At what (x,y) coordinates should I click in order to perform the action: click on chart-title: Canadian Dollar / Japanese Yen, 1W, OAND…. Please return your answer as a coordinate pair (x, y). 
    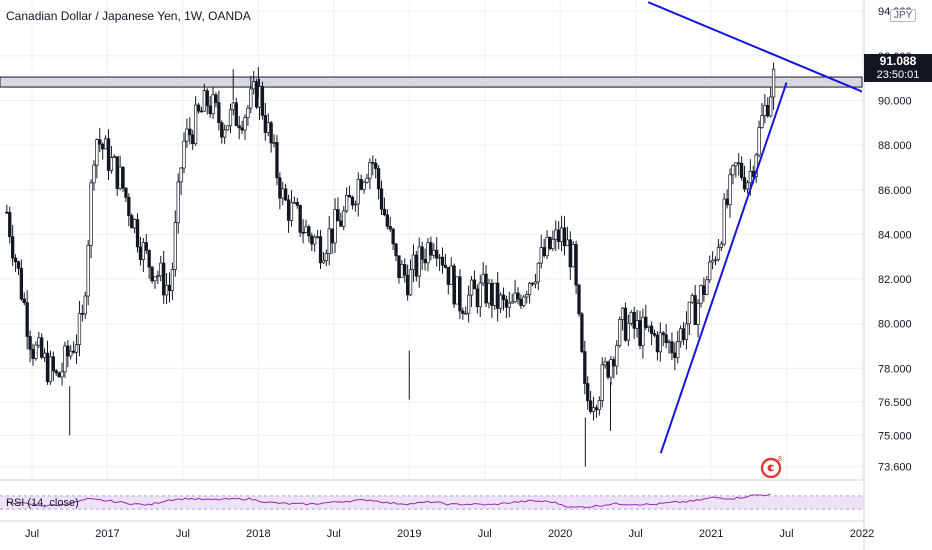
    Looking at the image, I should click on (128, 16).